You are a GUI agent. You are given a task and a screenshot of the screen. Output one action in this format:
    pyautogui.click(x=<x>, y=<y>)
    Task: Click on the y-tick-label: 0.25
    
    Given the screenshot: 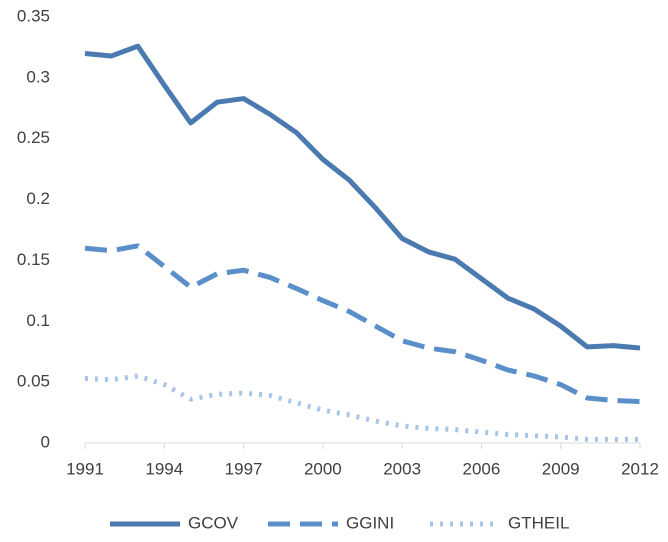 What is the action you would take?
    pyautogui.click(x=33, y=137)
    